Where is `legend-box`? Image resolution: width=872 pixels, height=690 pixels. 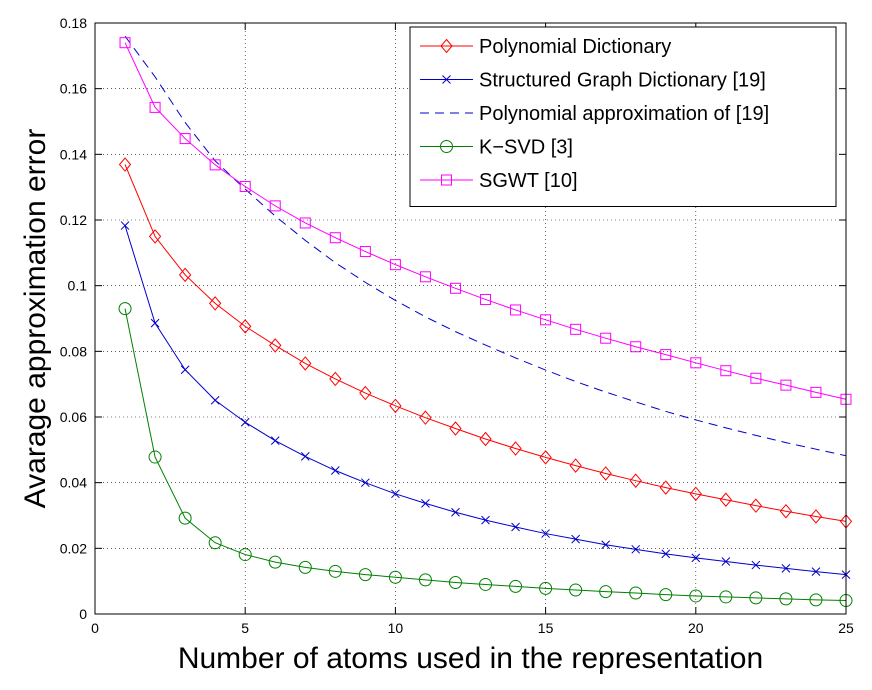
legend-box is located at coordinates (623, 116).